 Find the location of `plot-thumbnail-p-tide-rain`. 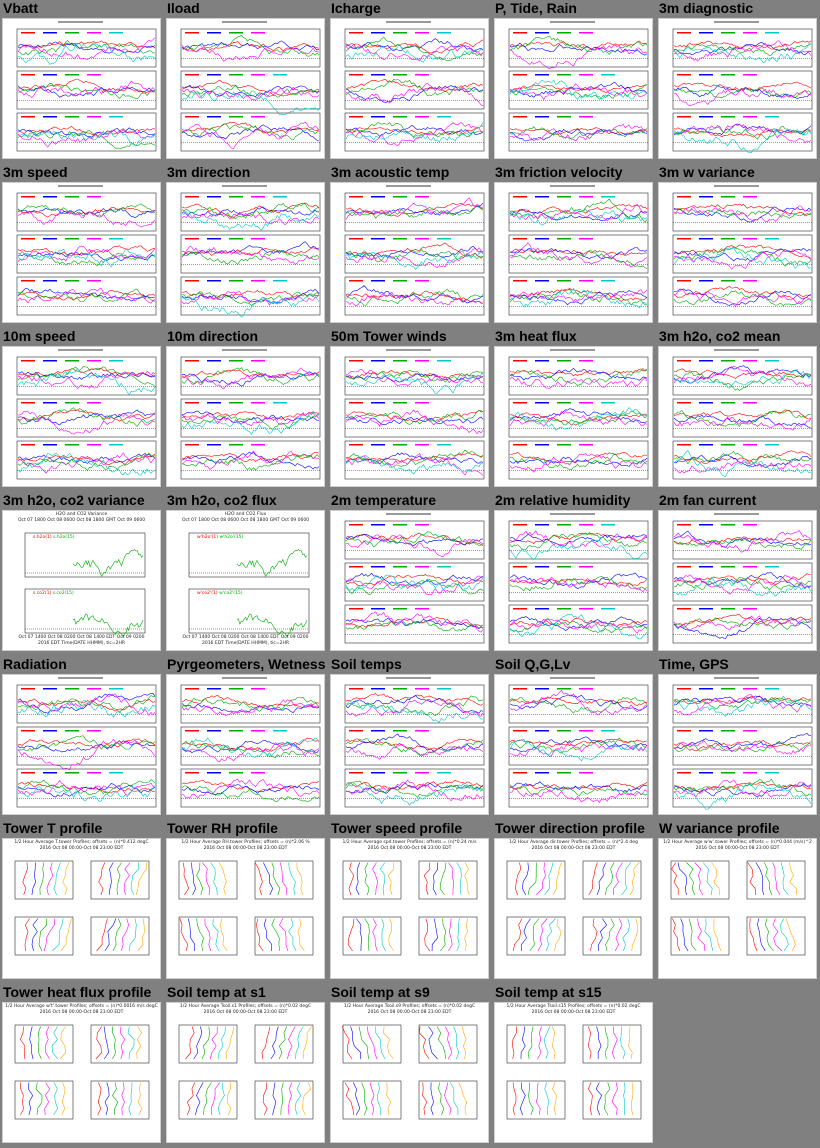

plot-thumbnail-p-tide-rain is located at coordinates (573, 88).